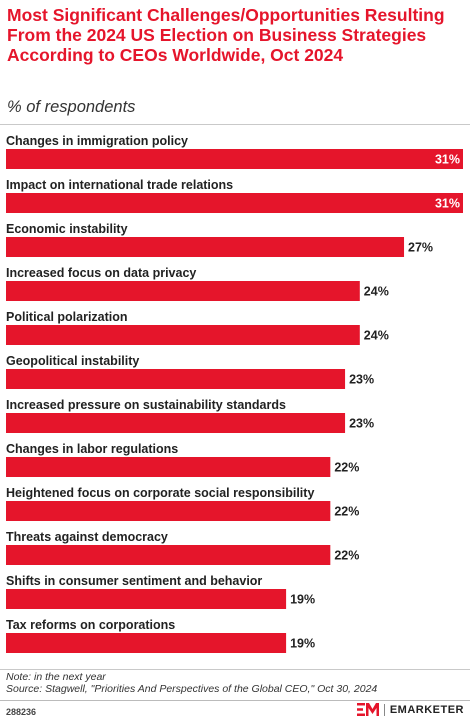 This screenshot has width=470, height=724. I want to click on value-label-heightened-focus-on-corporate-social-responsibility: 22%, so click(346, 512).